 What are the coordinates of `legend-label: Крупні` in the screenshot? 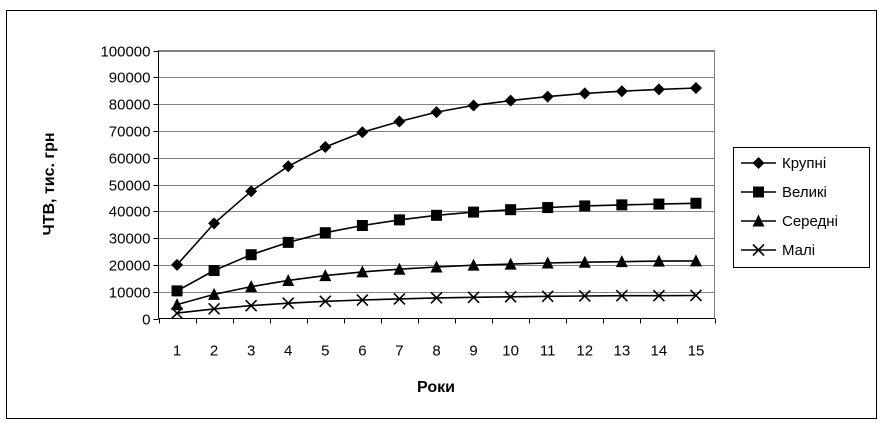 It's located at (804, 163).